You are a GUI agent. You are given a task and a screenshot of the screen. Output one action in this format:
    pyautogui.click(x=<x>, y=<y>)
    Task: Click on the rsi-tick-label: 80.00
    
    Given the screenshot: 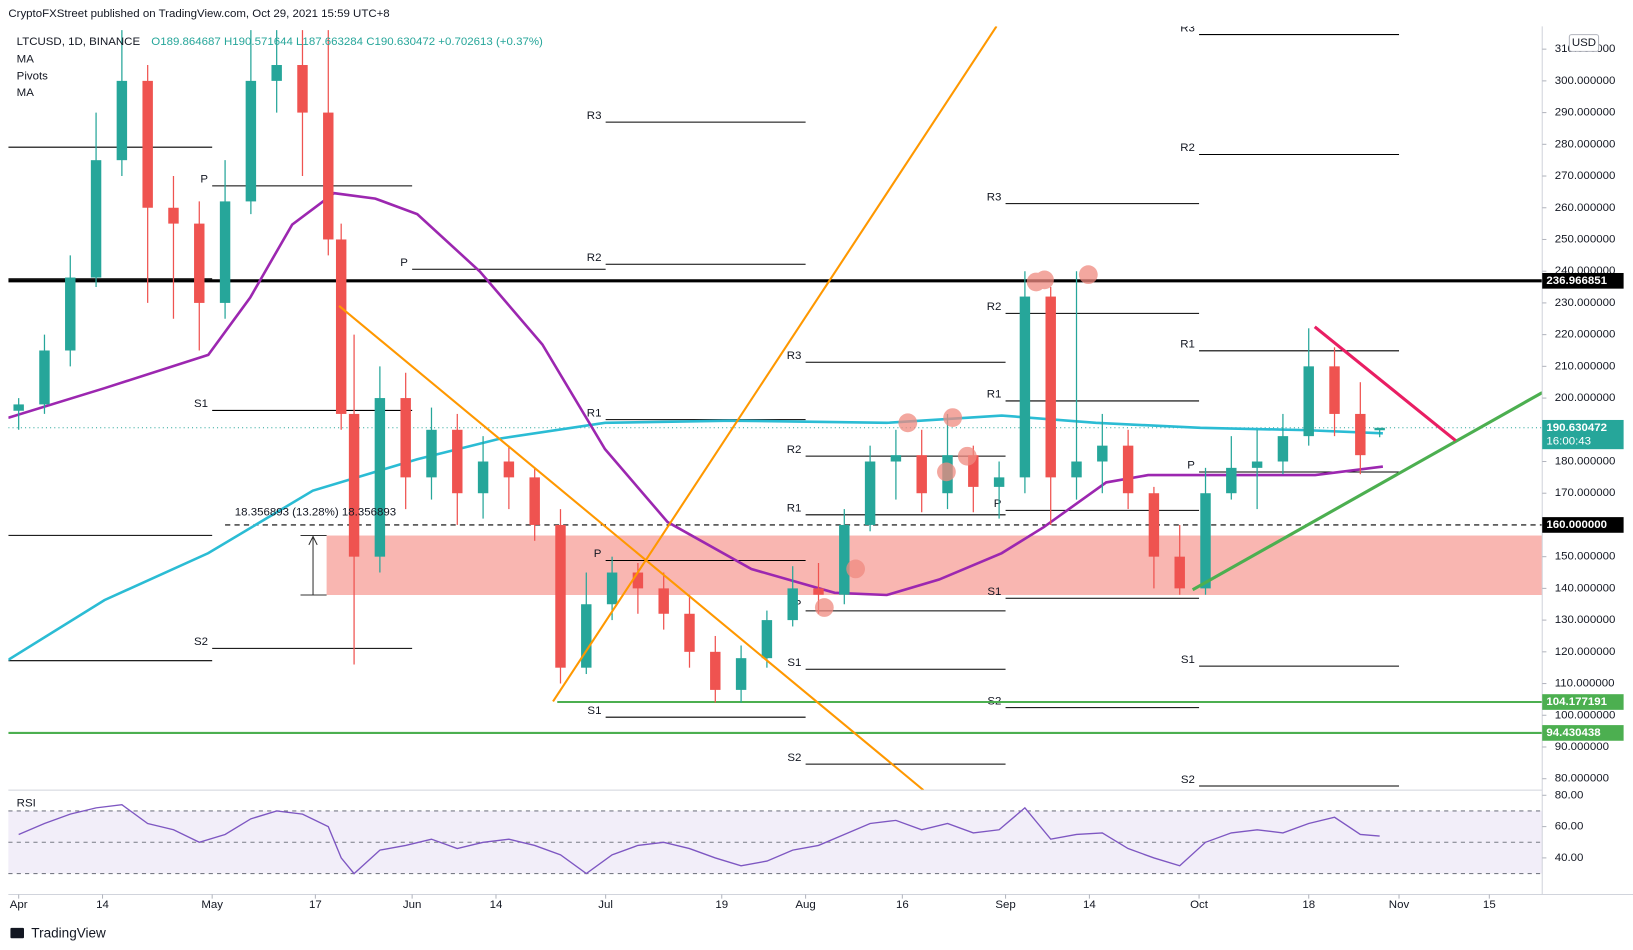 What is the action you would take?
    pyautogui.click(x=1569, y=795)
    